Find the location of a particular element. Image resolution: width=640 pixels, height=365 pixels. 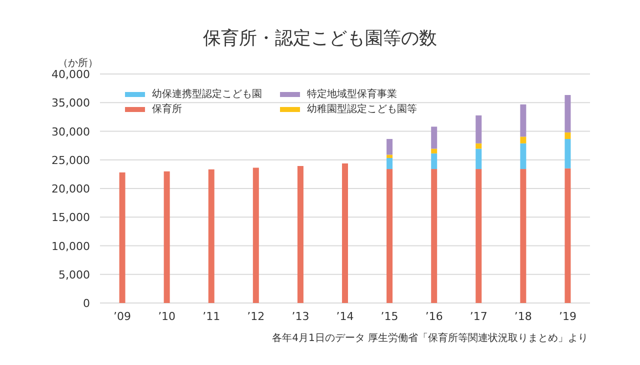

legend-label: 保育所 is located at coordinates (167, 109).